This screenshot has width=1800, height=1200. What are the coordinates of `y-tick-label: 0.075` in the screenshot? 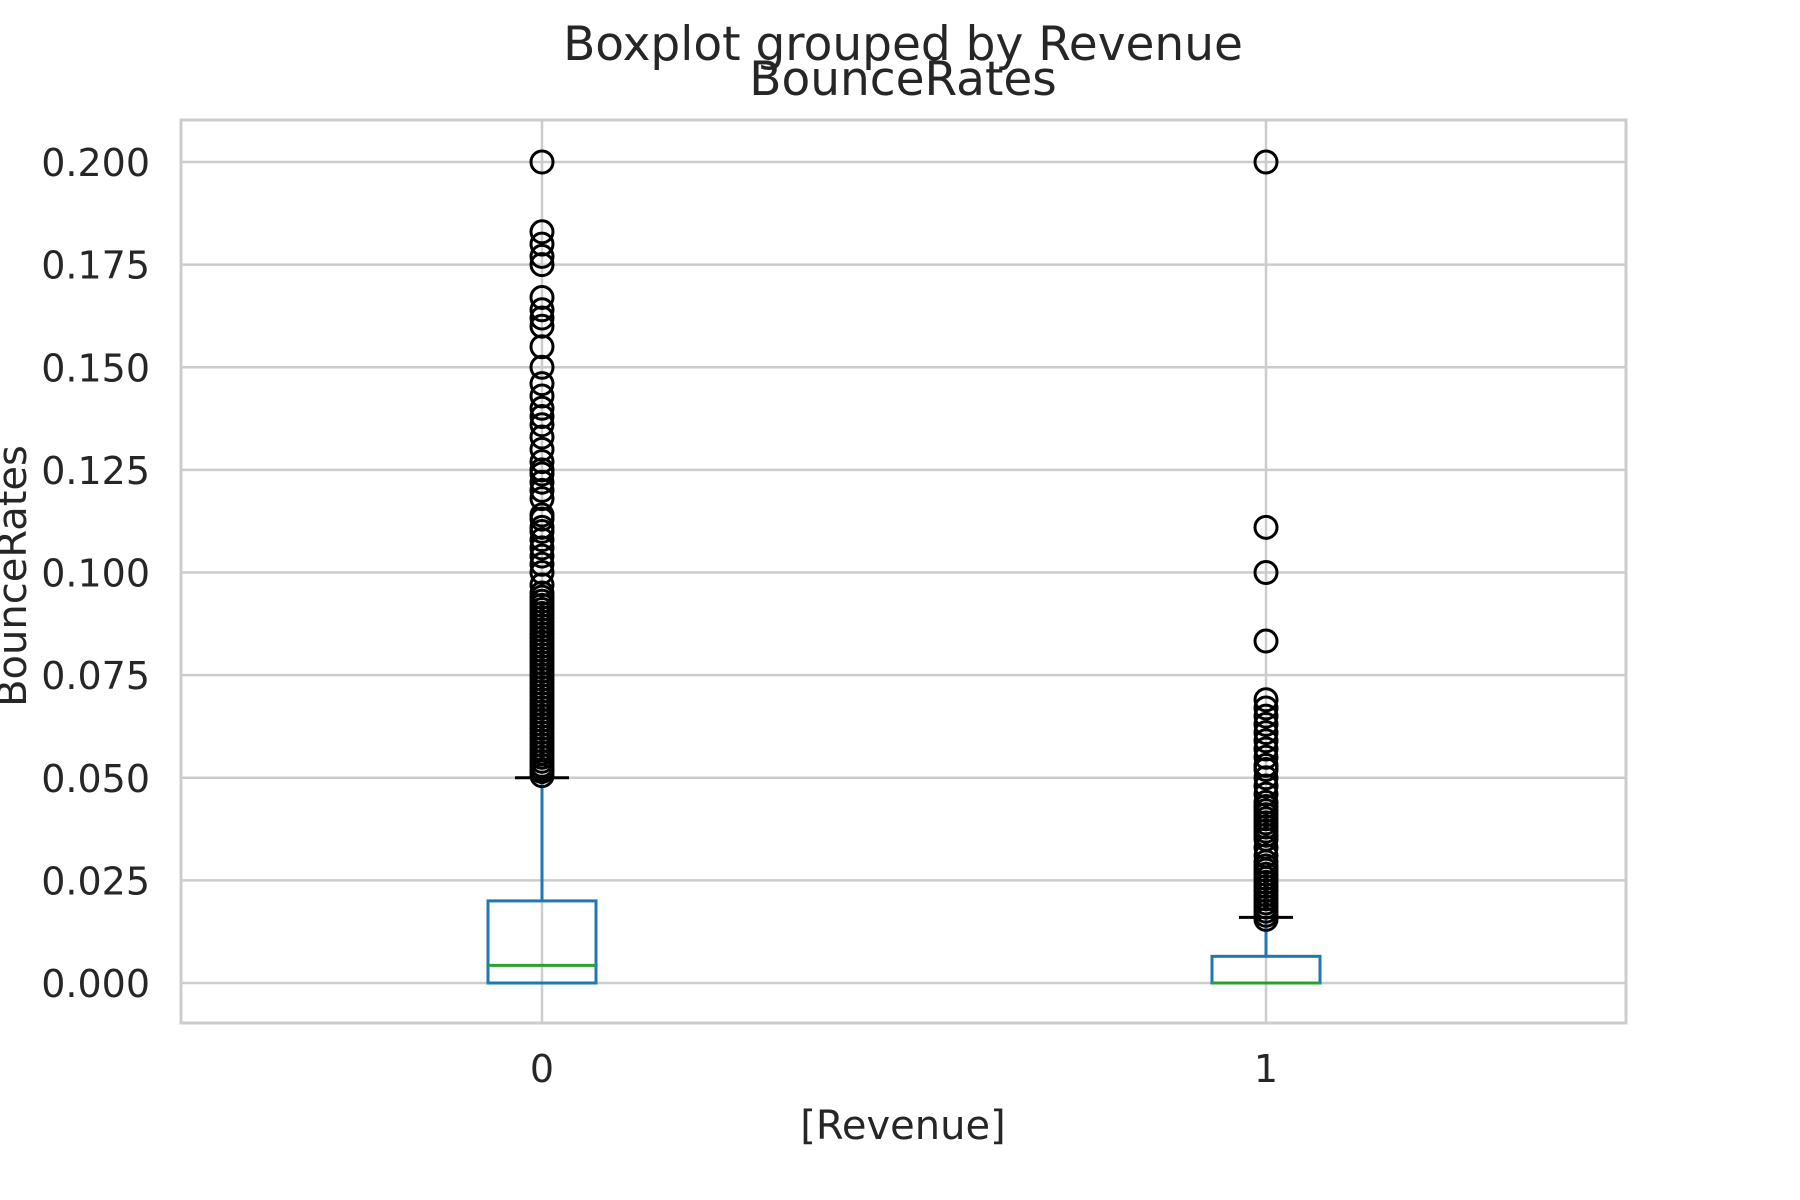 It's located at (95, 676).